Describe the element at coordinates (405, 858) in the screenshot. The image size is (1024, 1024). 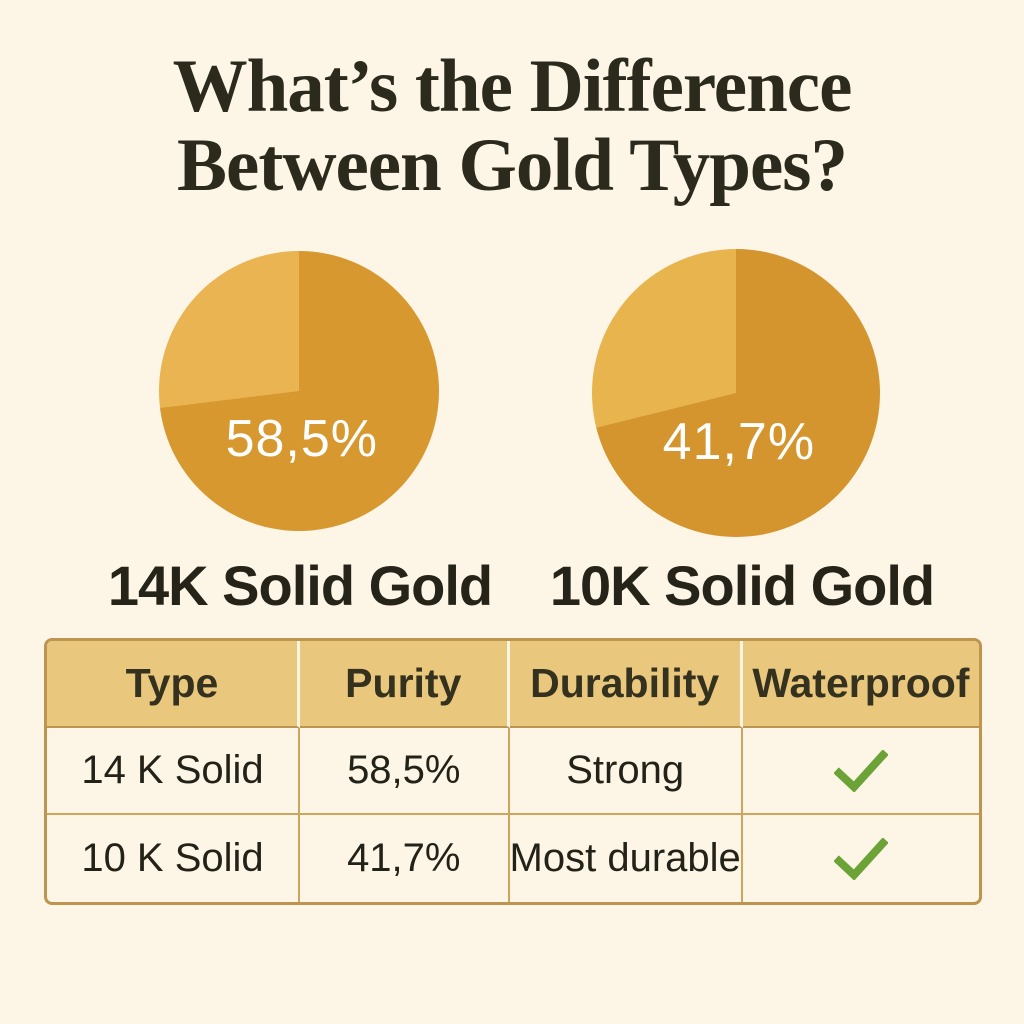
I see `table-cell-row2-purity: 41,7%` at that location.